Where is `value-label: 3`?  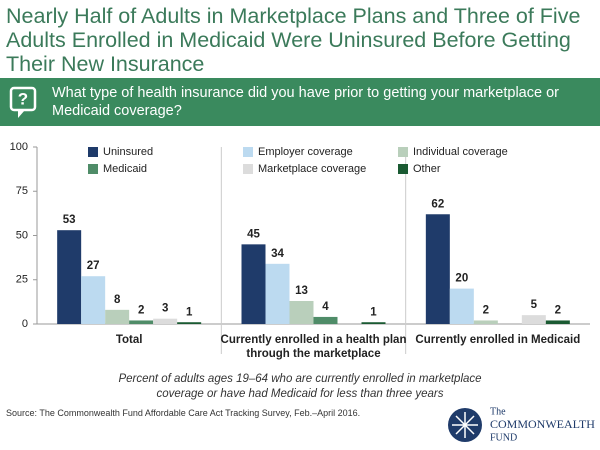 value-label: 3 is located at coordinates (165, 309).